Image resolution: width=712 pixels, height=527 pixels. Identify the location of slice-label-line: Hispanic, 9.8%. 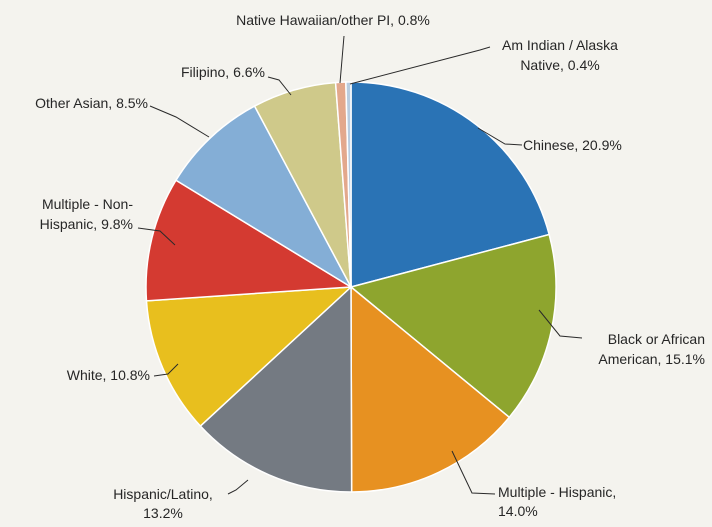
(86, 224).